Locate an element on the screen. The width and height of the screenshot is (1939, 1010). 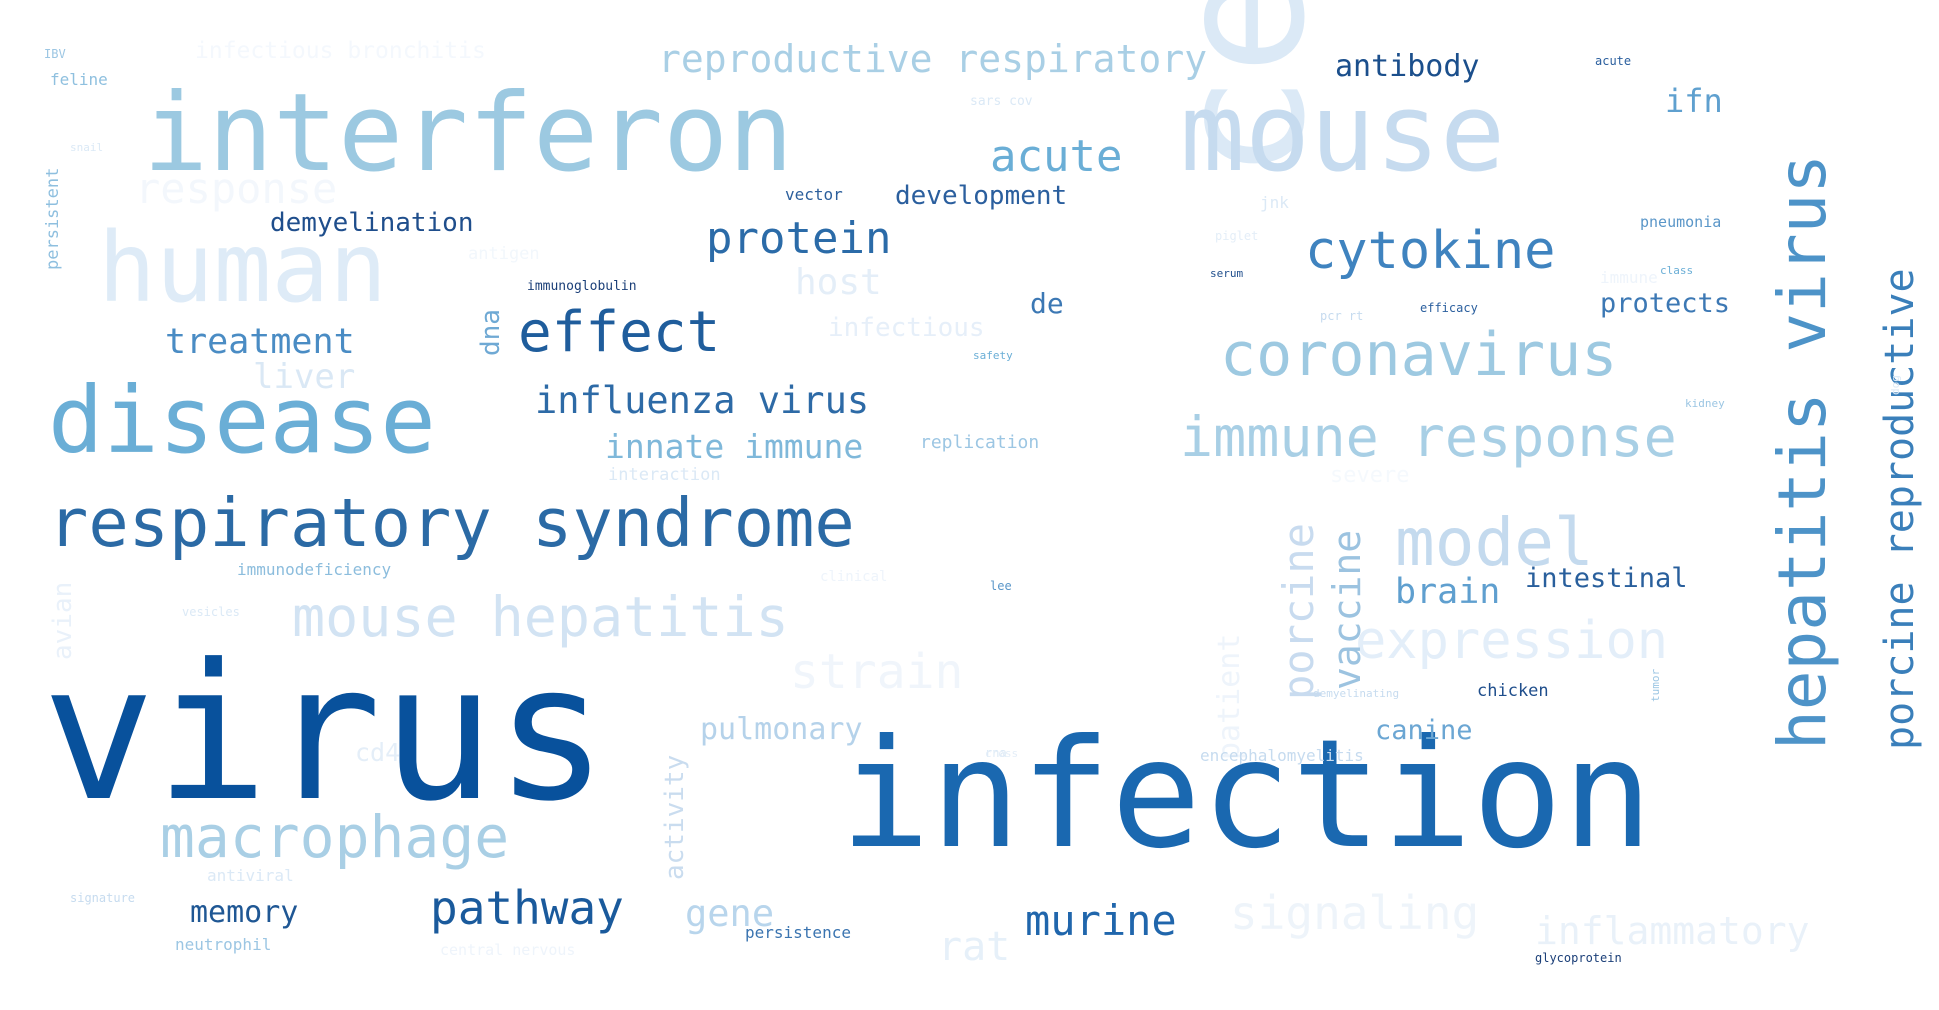
word-serum: serum is located at coordinates (1227, 273).